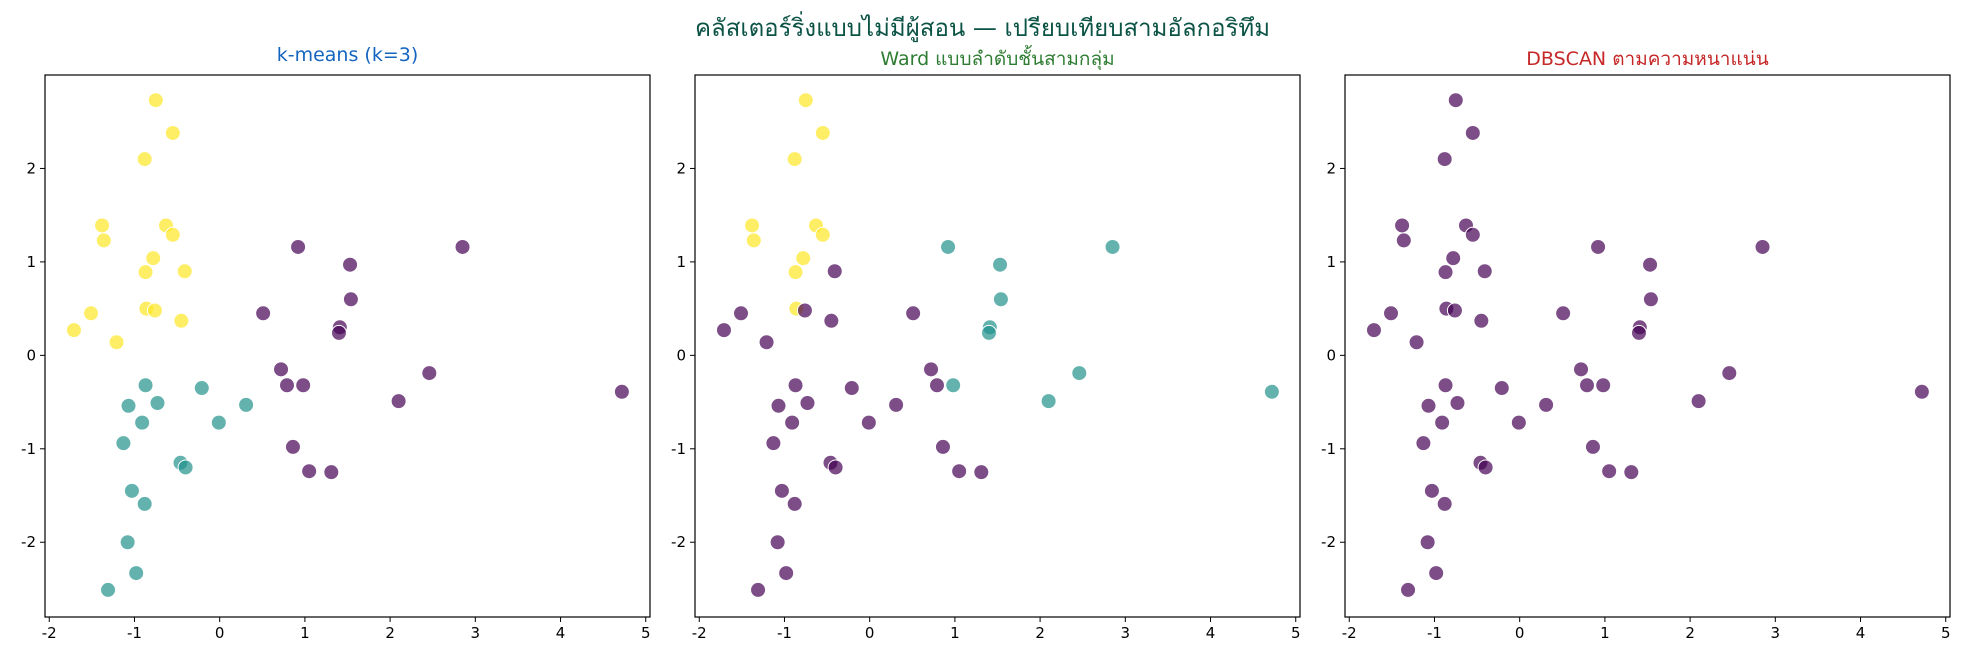  What do you see at coordinates (476, 633) in the screenshot?
I see `x-tick-label: 3` at bounding box center [476, 633].